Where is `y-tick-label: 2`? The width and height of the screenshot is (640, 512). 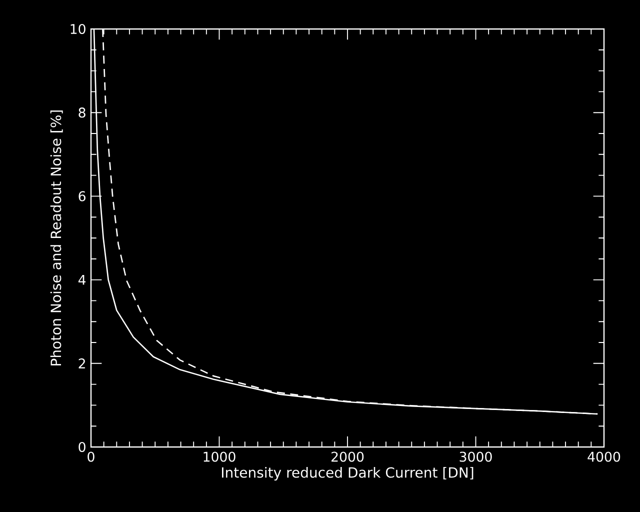
y-tick-label: 2 is located at coordinates (81, 363).